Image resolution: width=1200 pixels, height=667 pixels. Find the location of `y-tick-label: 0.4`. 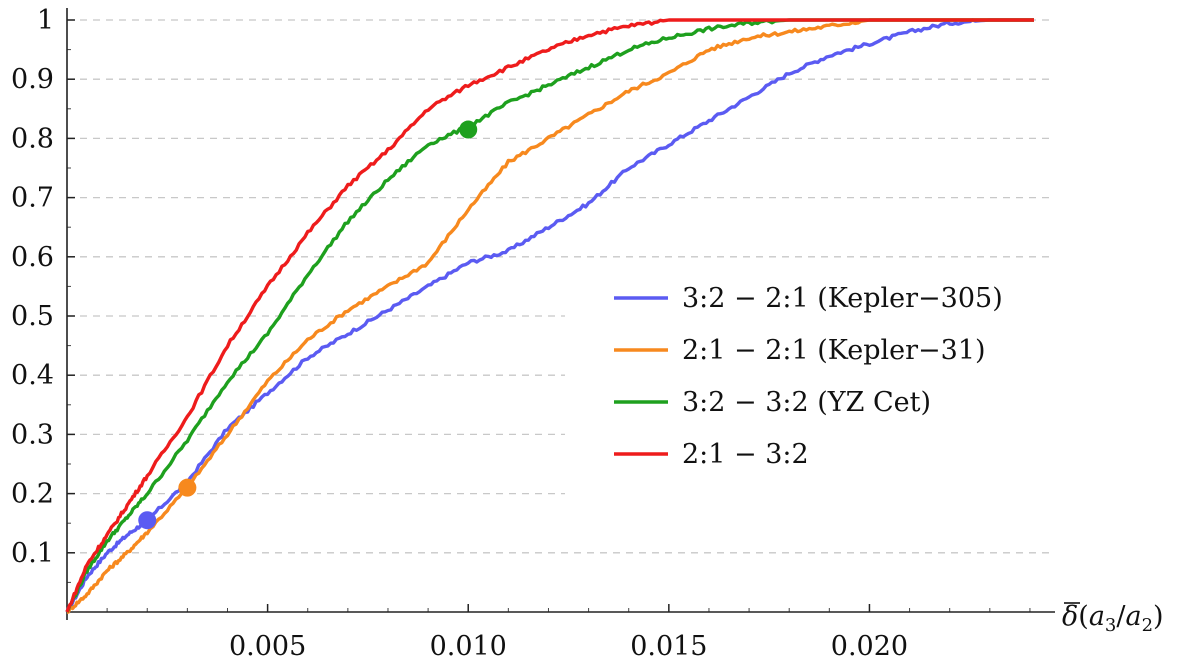

y-tick-label: 0.4 is located at coordinates (32, 375).